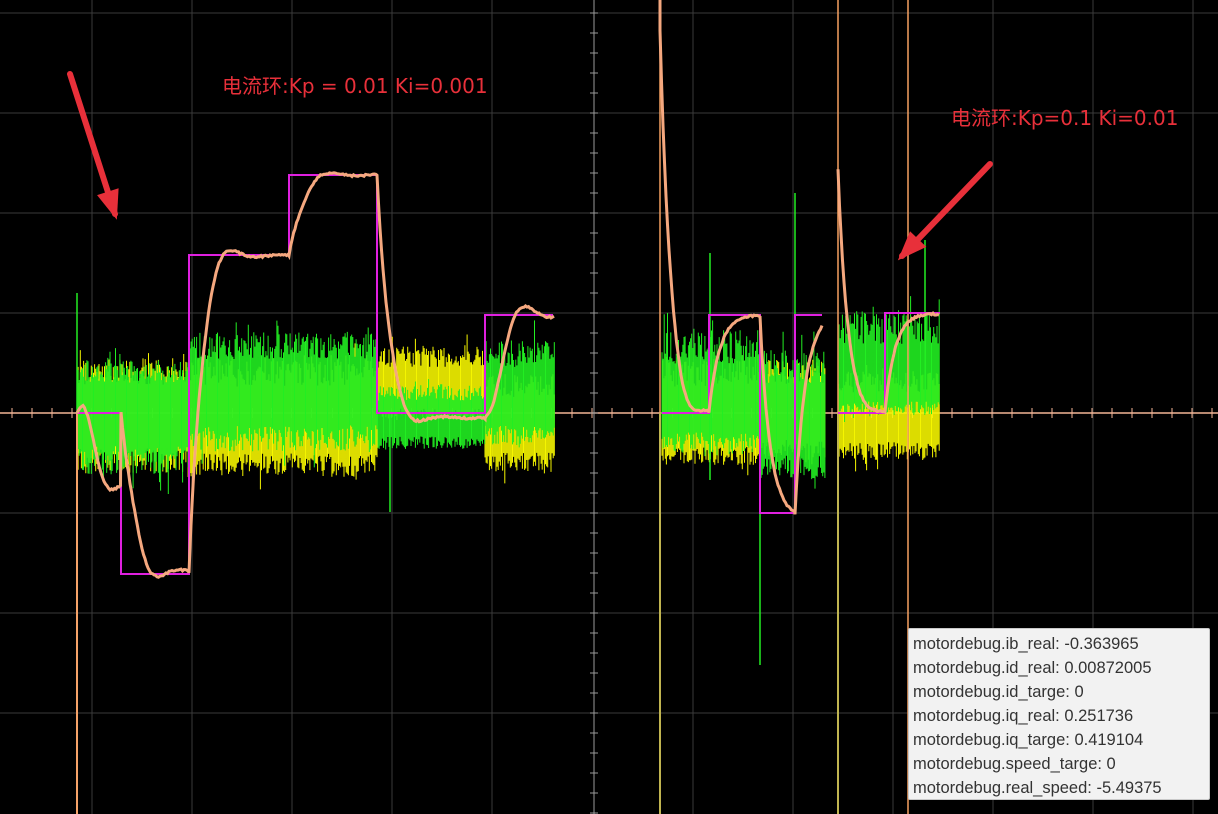 This screenshot has width=1218, height=814. Describe the element at coordinates (1065, 118) in the screenshot. I see `annotation-right: 电流环:Kp=0.1 Ki=0.01` at that location.